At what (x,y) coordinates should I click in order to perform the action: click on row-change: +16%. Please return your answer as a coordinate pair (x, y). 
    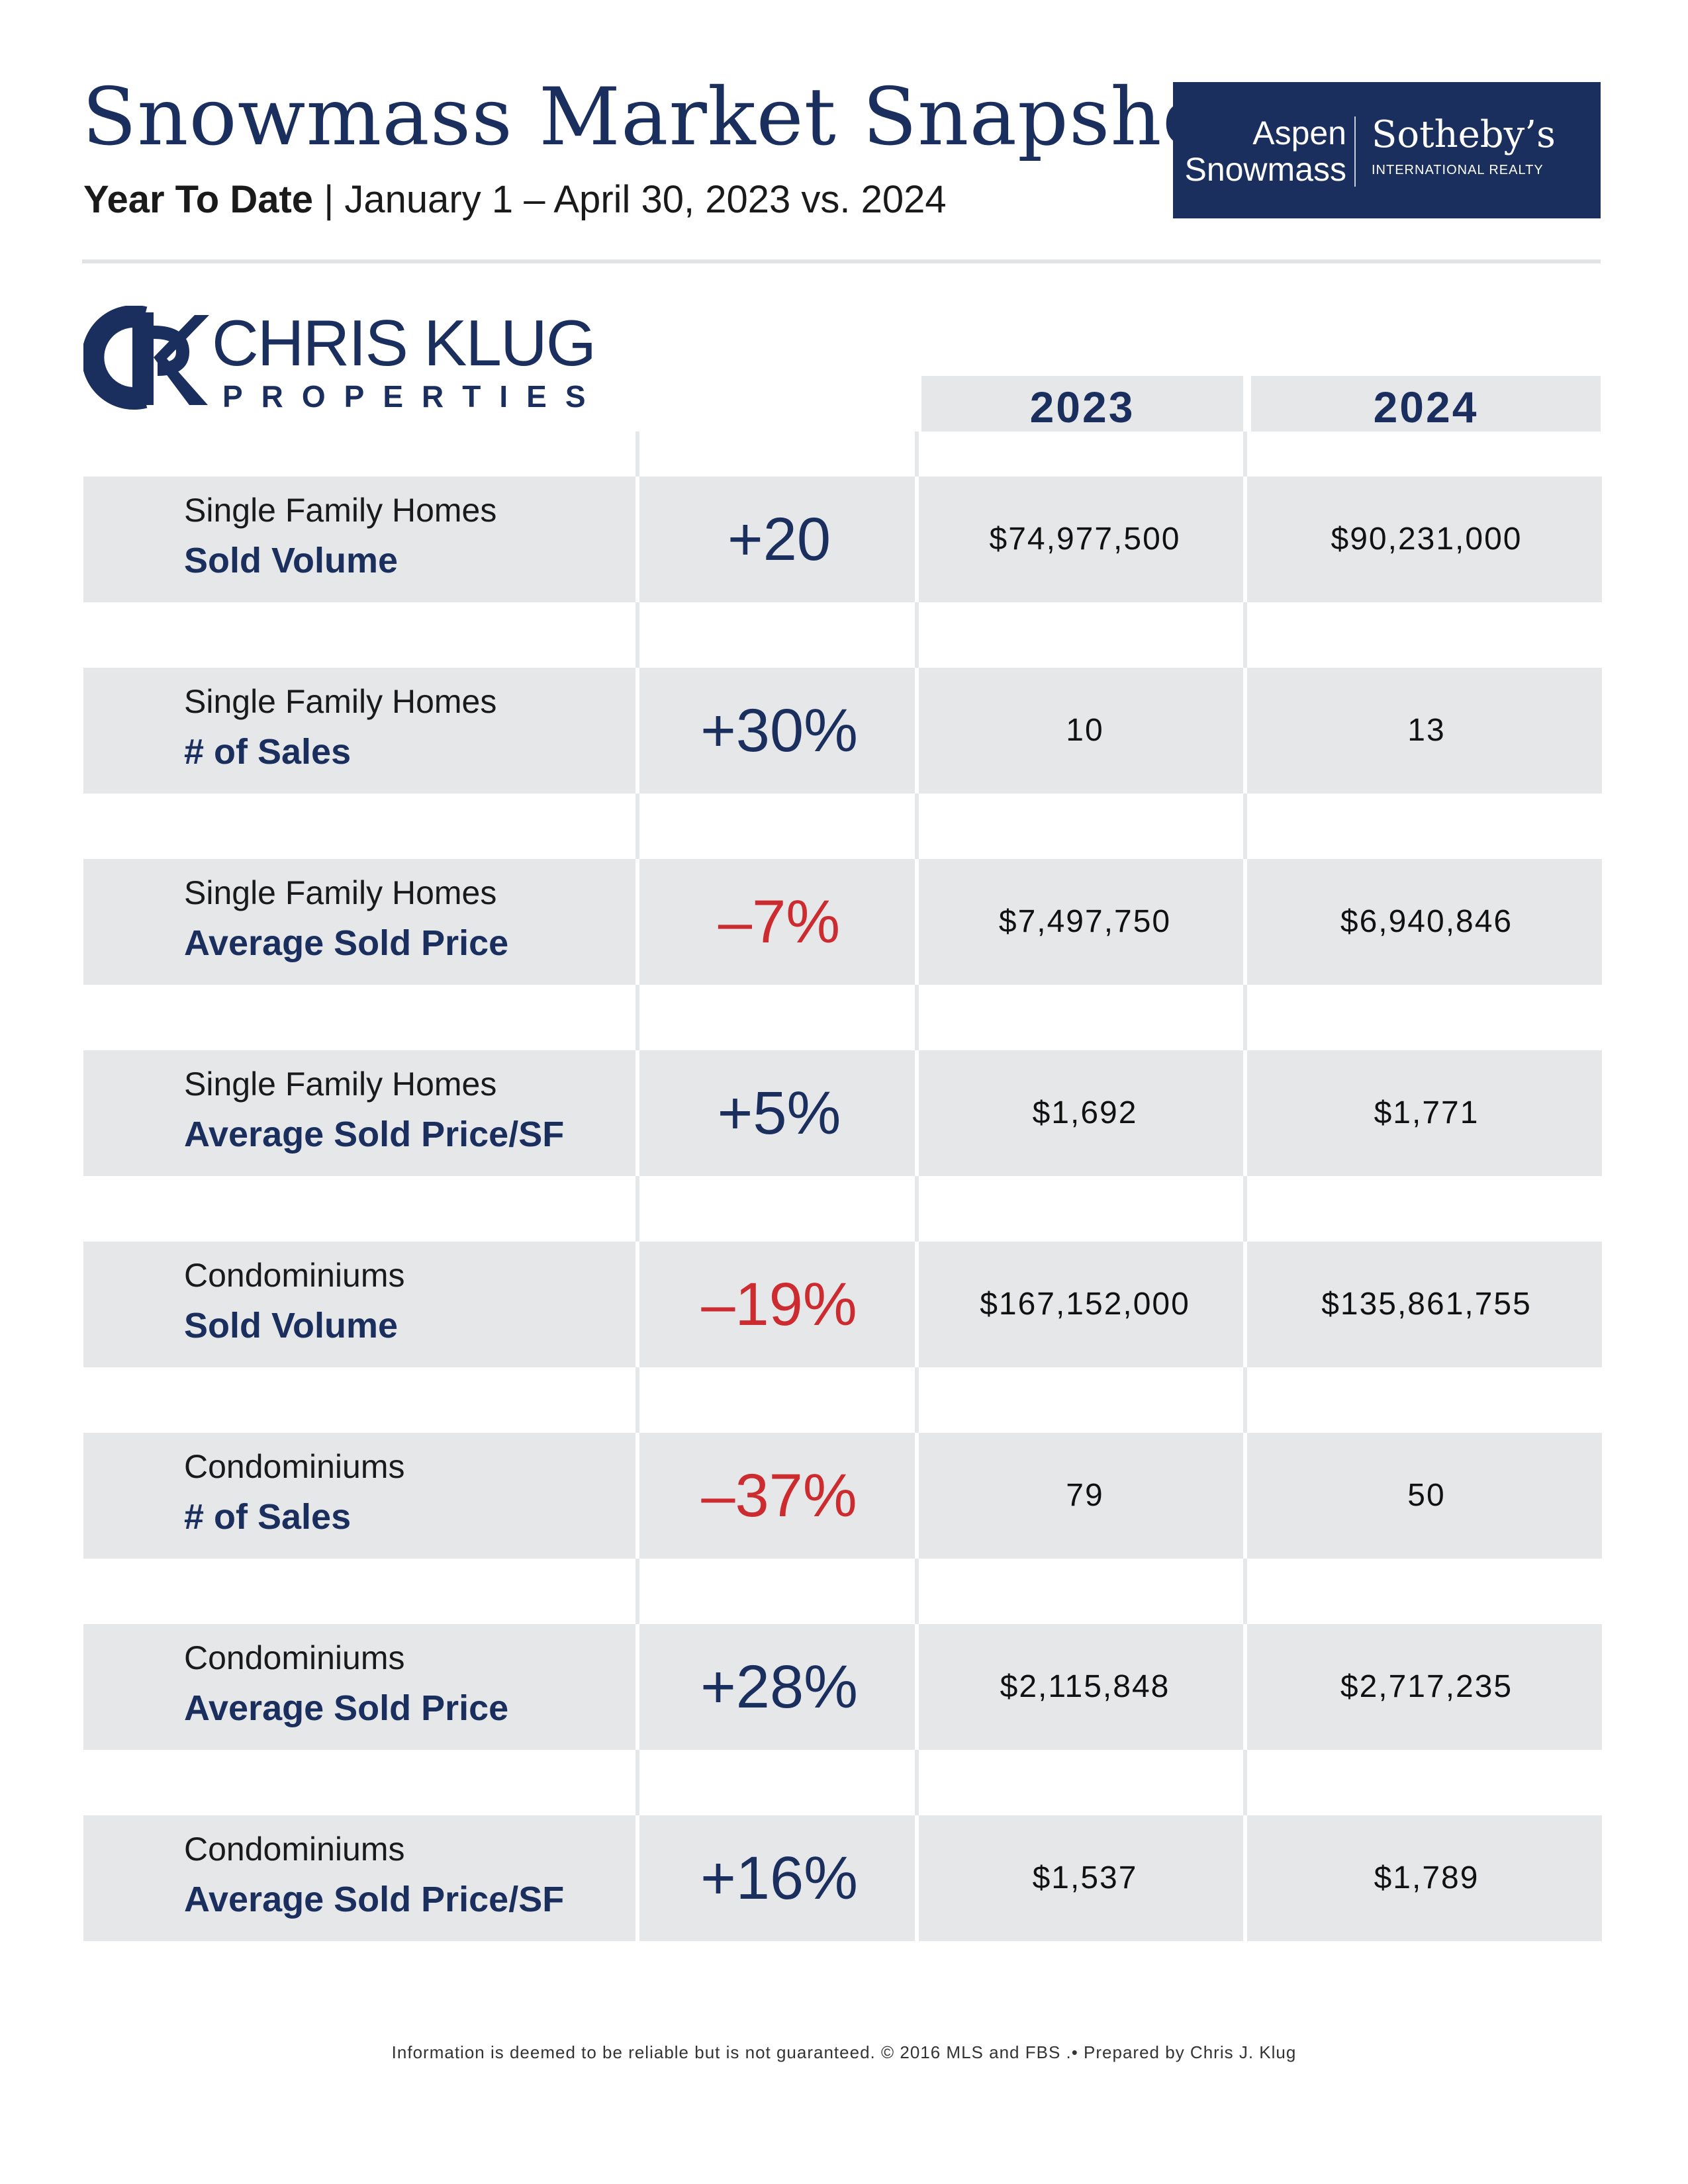
    Looking at the image, I should click on (779, 1878).